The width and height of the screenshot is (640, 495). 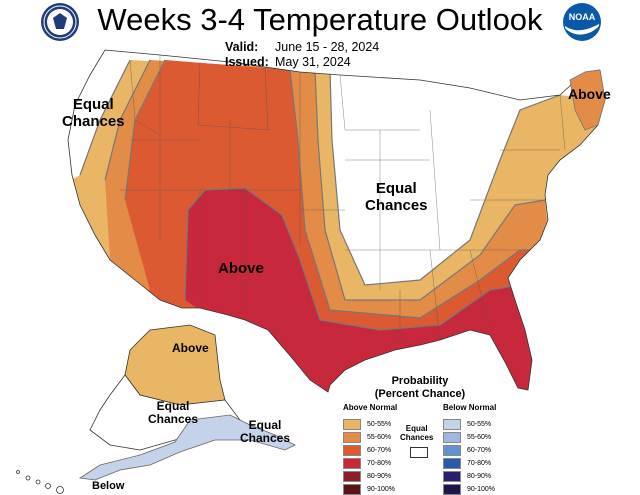 I want to click on map-title: Weeks 3-4 Temperature Outlook, so click(x=320, y=19).